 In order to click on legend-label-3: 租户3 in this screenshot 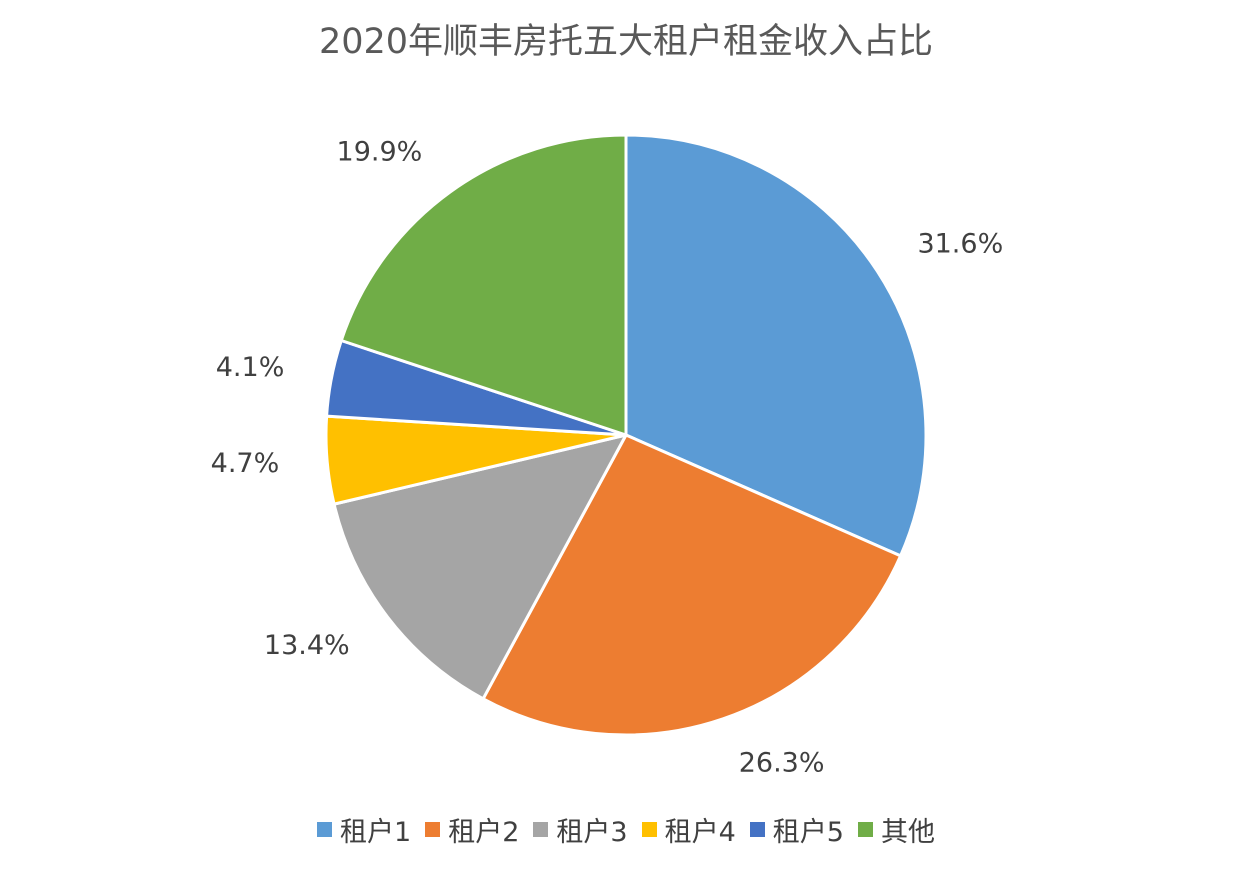, I will do `click(592, 832)`.